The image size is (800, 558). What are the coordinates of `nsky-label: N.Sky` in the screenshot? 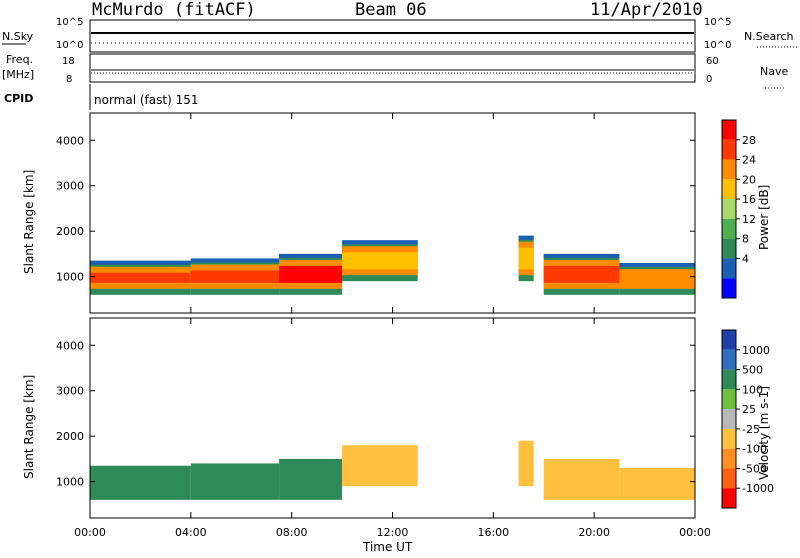 It's located at (18, 36).